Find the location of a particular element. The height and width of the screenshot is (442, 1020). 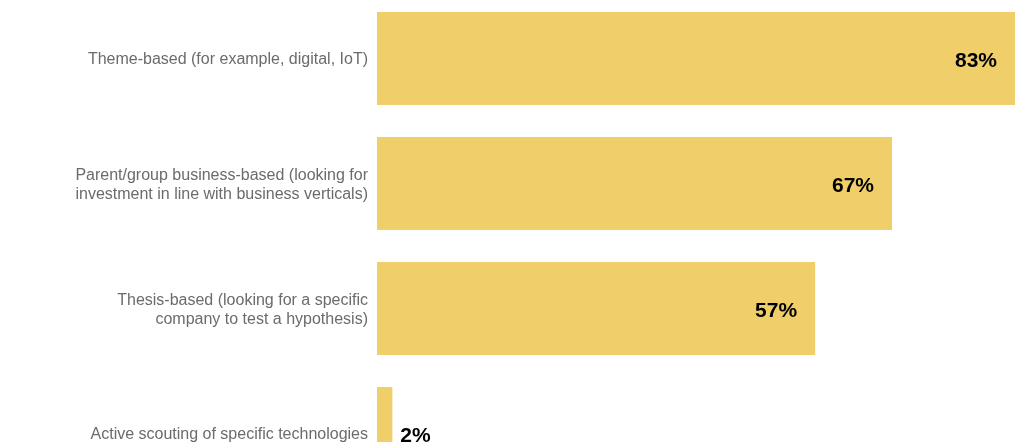

data-label: 2% is located at coordinates (416, 432).